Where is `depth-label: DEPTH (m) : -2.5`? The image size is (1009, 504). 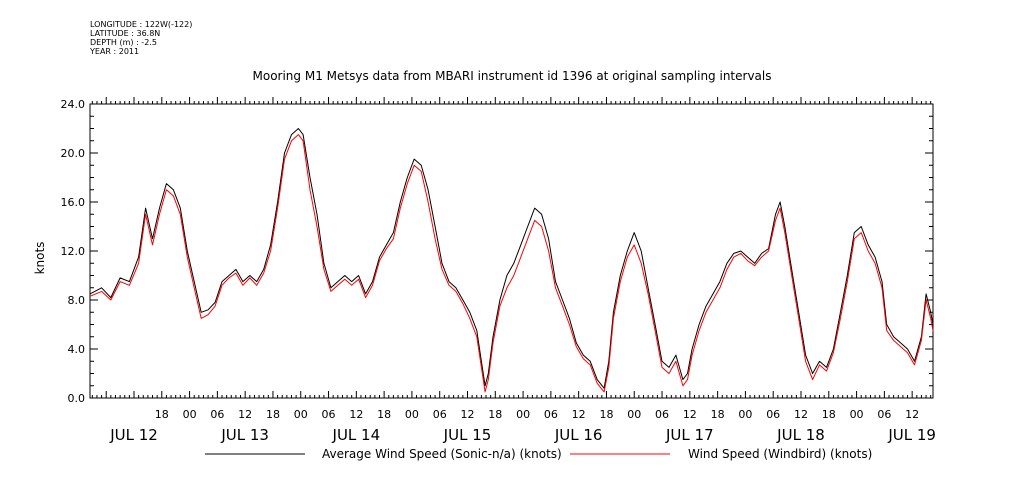
depth-label: DEPTH (m) : -2.5 is located at coordinates (123, 42).